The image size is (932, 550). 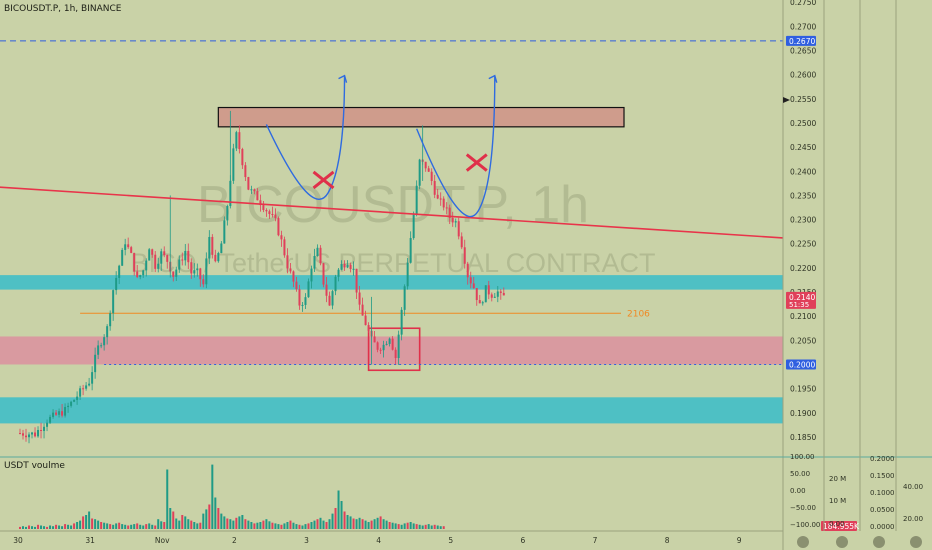 I want to click on volume-axis-label: −50.00, so click(x=803, y=508).